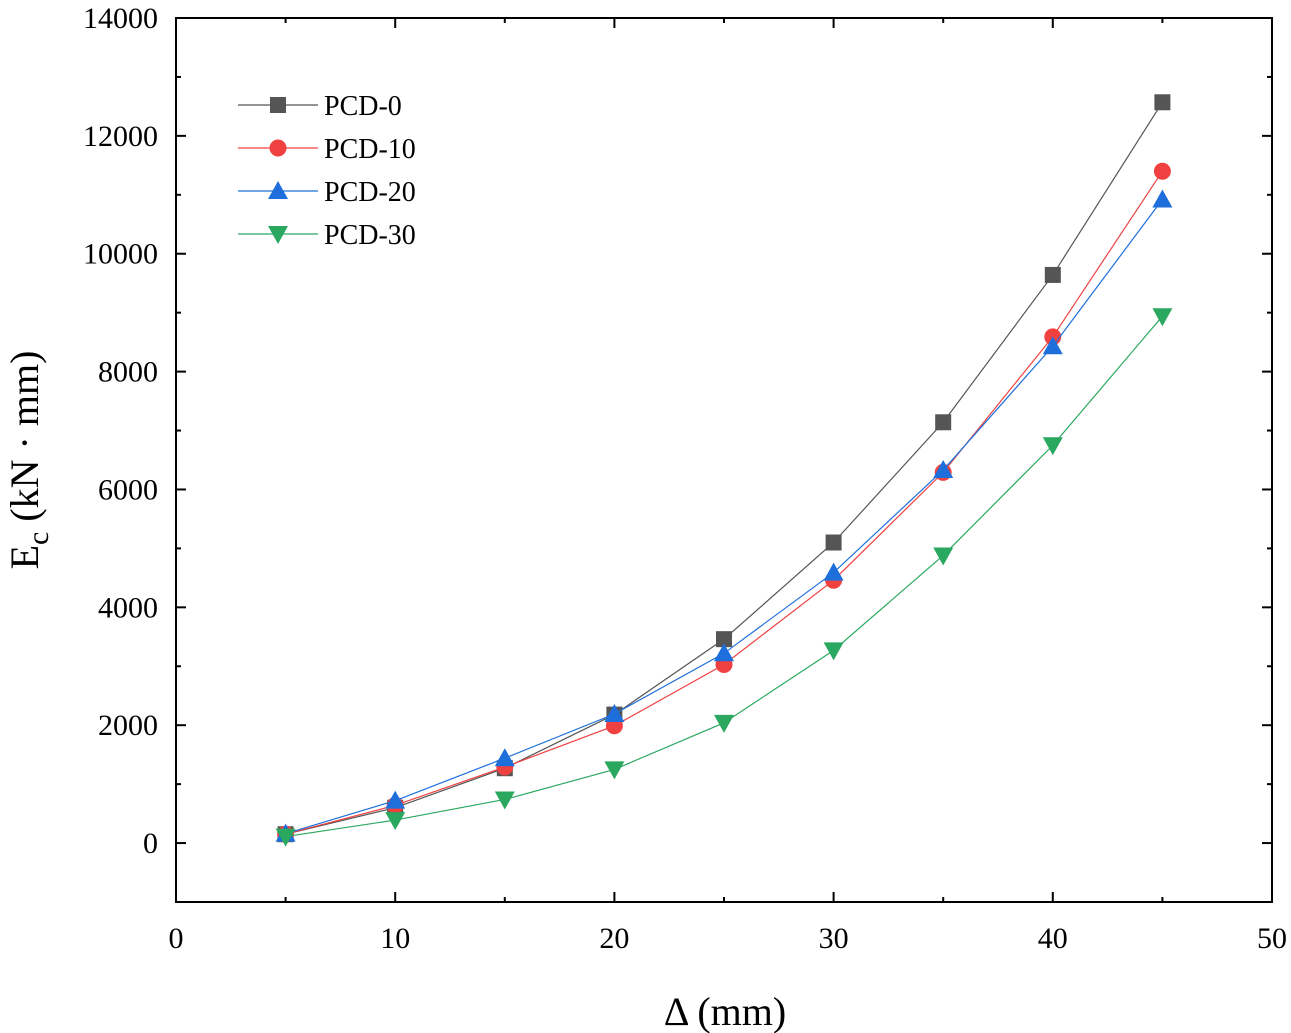 The height and width of the screenshot is (1033, 1291). What do you see at coordinates (614, 938) in the screenshot?
I see `x-tick-label: 20` at bounding box center [614, 938].